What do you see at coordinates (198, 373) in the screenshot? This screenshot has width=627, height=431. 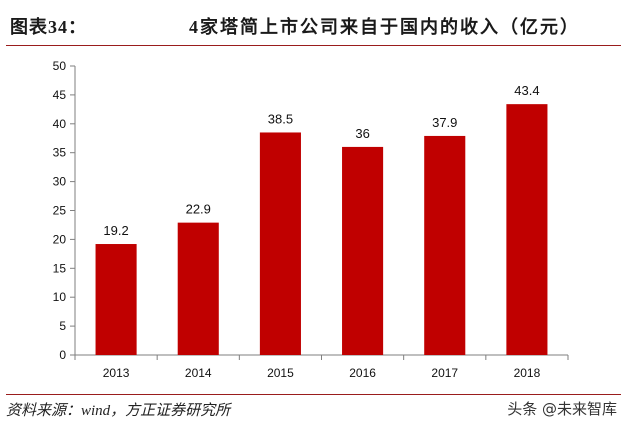 I see `x-tick-label: 2014` at bounding box center [198, 373].